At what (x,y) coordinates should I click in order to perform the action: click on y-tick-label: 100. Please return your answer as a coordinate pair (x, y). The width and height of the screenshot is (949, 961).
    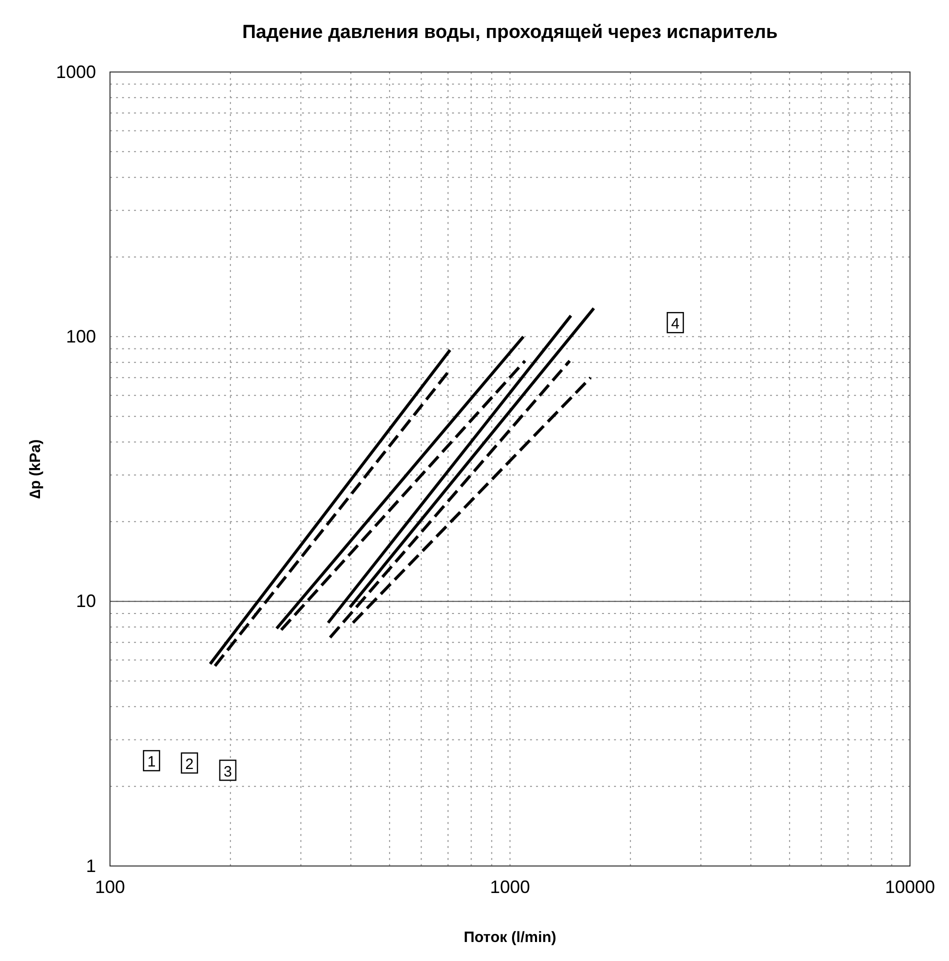
    Looking at the image, I should click on (81, 336).